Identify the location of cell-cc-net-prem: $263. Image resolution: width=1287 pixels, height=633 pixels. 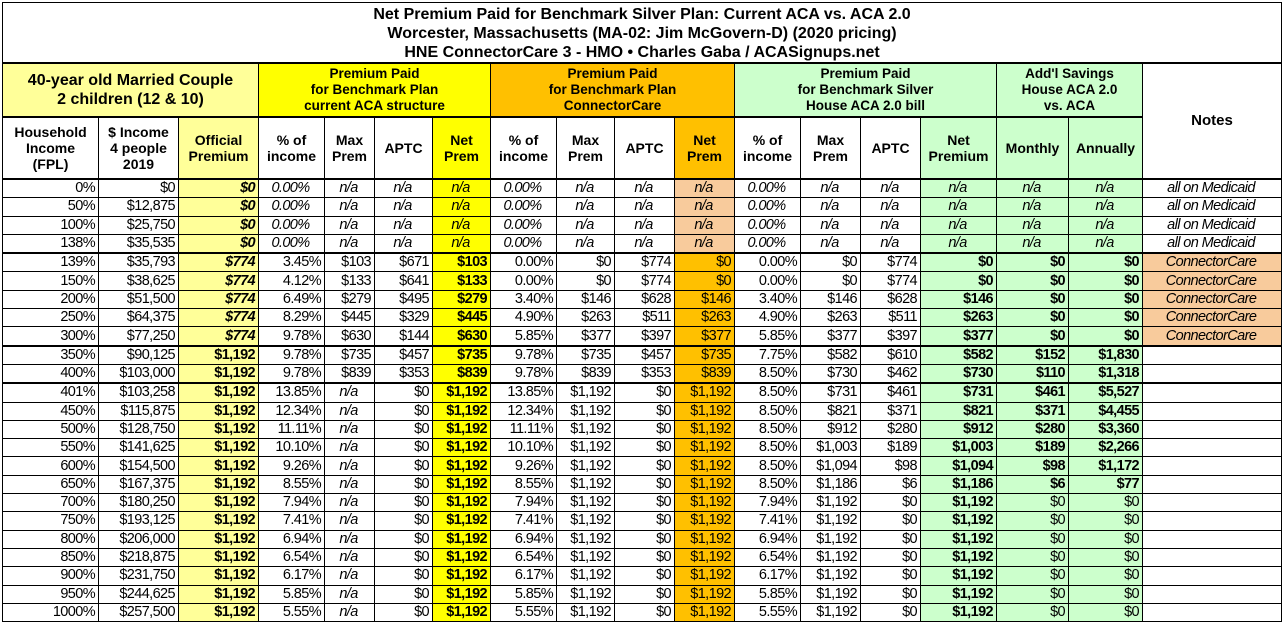
(704, 318).